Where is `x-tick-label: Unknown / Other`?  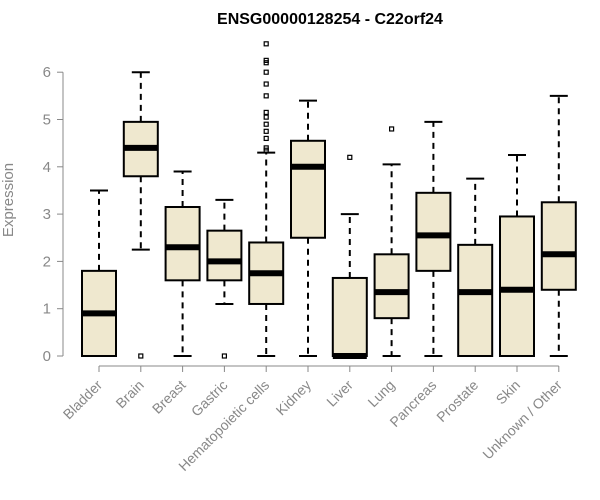
x-tick-label: Unknown / Other is located at coordinates (522, 420).